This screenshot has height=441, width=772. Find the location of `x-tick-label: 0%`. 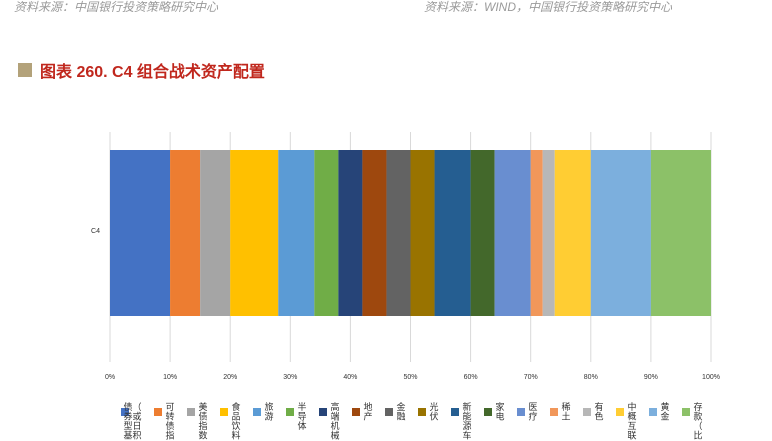

x-tick-label: 0% is located at coordinates (110, 377).